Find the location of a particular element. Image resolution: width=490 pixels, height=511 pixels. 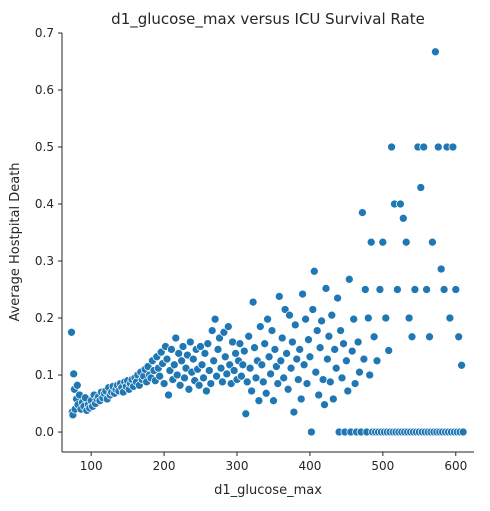

x-axis-label: d1_glucose_max is located at coordinates (268, 490).